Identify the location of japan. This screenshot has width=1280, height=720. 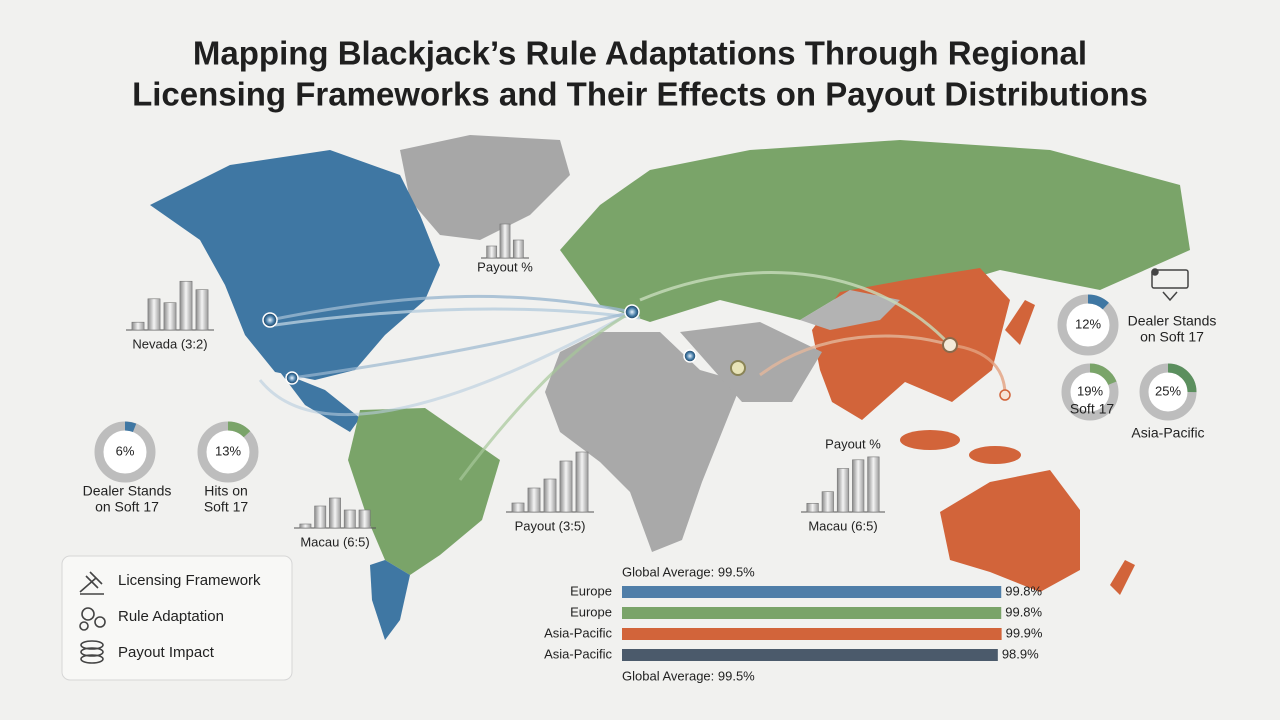
(1020, 322).